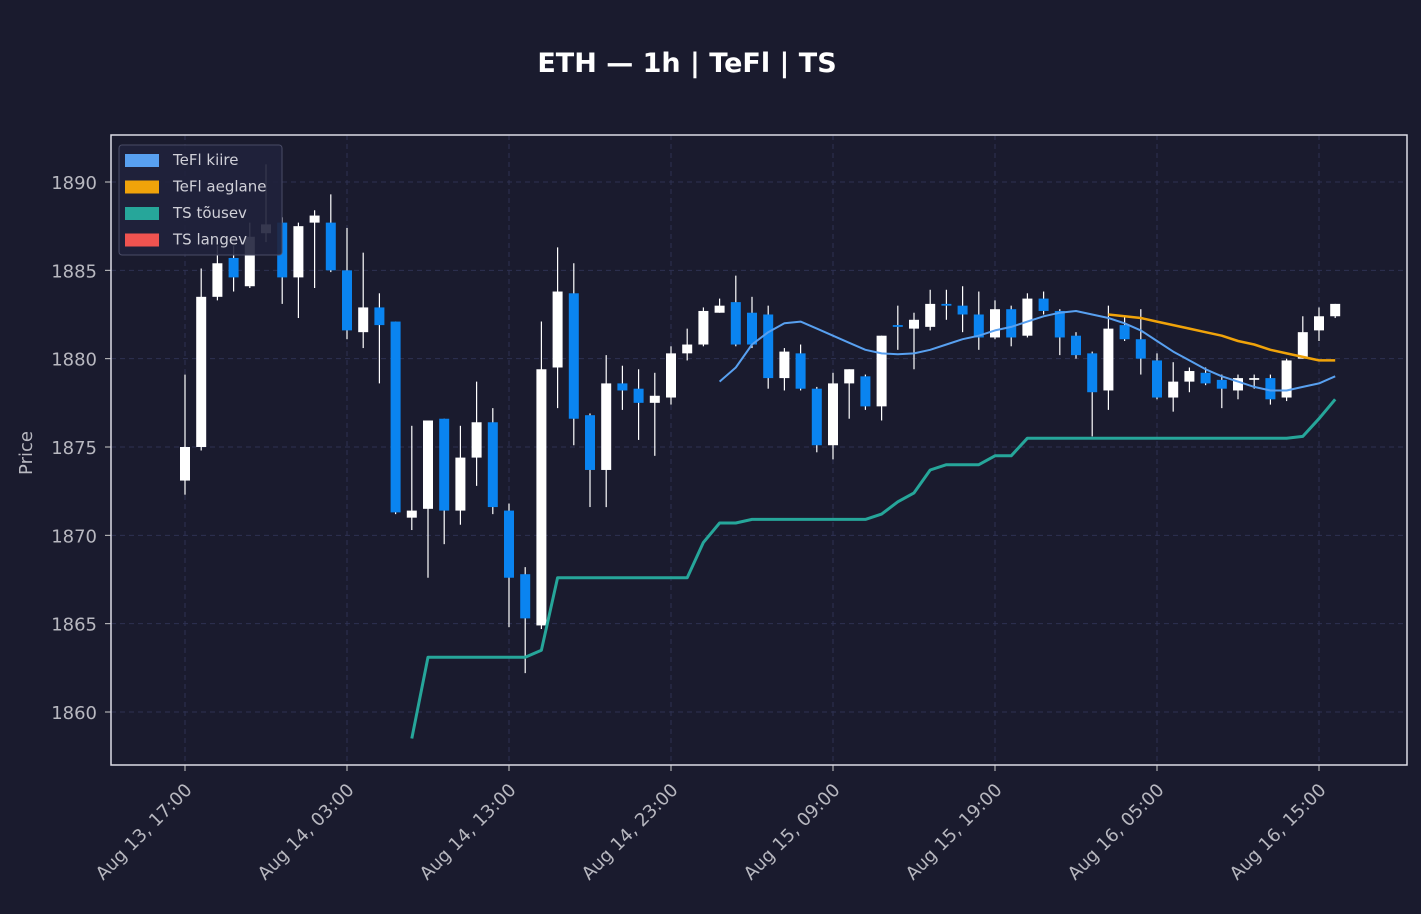 This screenshot has height=914, width=1421. What do you see at coordinates (219, 187) in the screenshot?
I see `legend-label: TeFl aeglane` at bounding box center [219, 187].